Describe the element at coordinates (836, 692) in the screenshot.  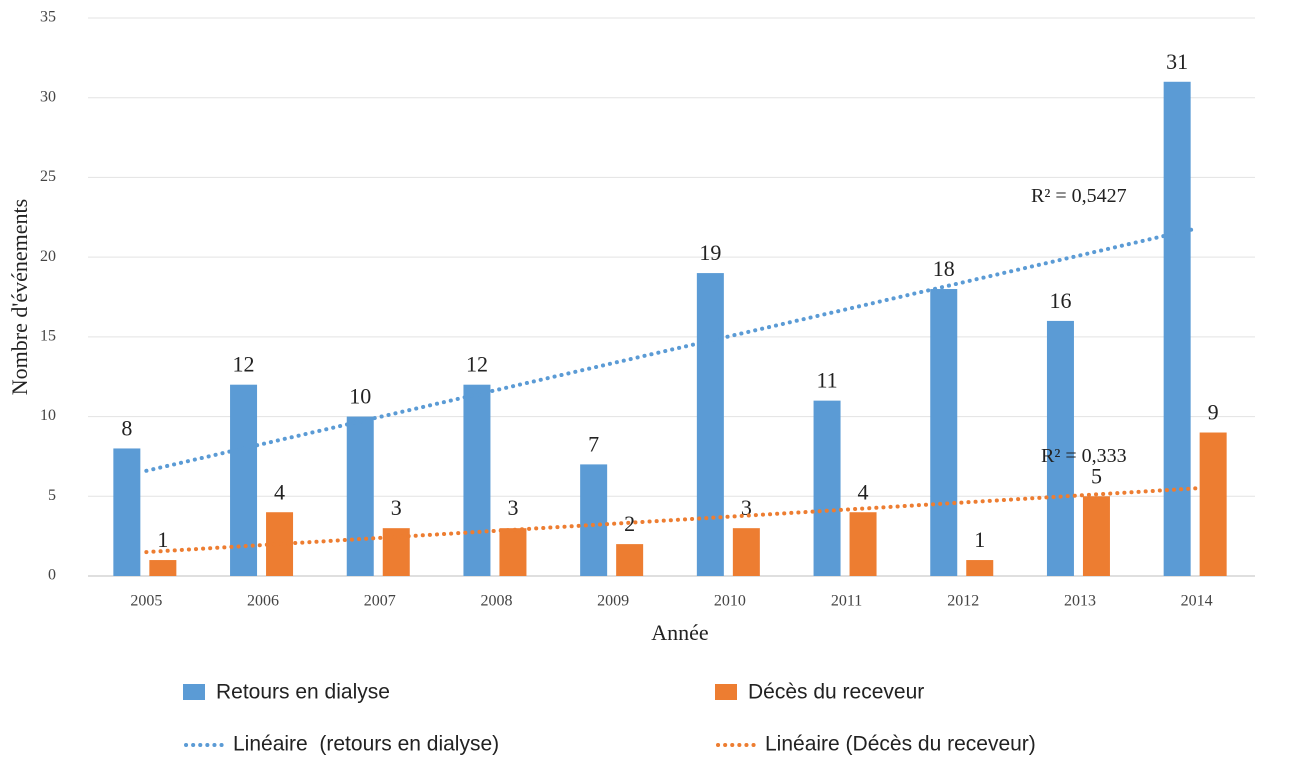
I see `legend-label: Décès du receveur` at that location.